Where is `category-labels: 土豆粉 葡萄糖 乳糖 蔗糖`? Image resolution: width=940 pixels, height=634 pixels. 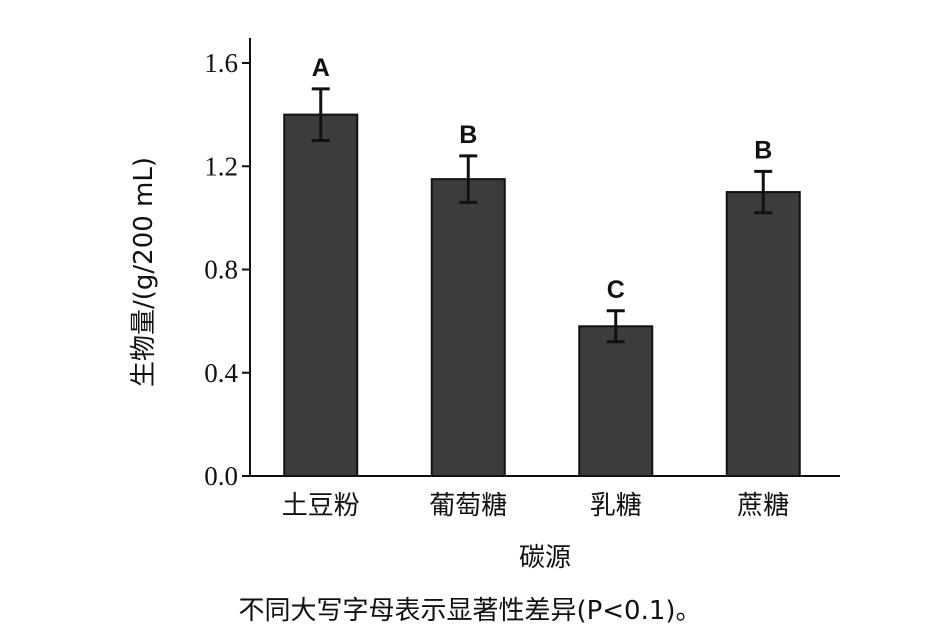
category-labels: 土豆粉 葡萄糖 乳糖 蔗糖 is located at coordinates (536, 506).